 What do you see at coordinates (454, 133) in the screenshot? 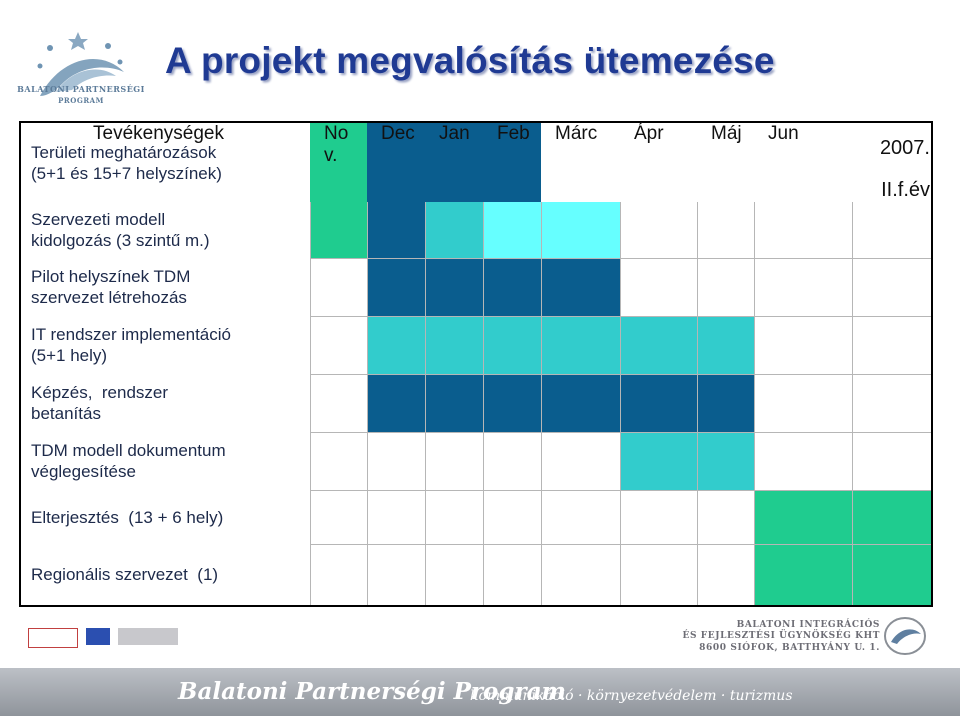
I see `month-header: Jan` at bounding box center [454, 133].